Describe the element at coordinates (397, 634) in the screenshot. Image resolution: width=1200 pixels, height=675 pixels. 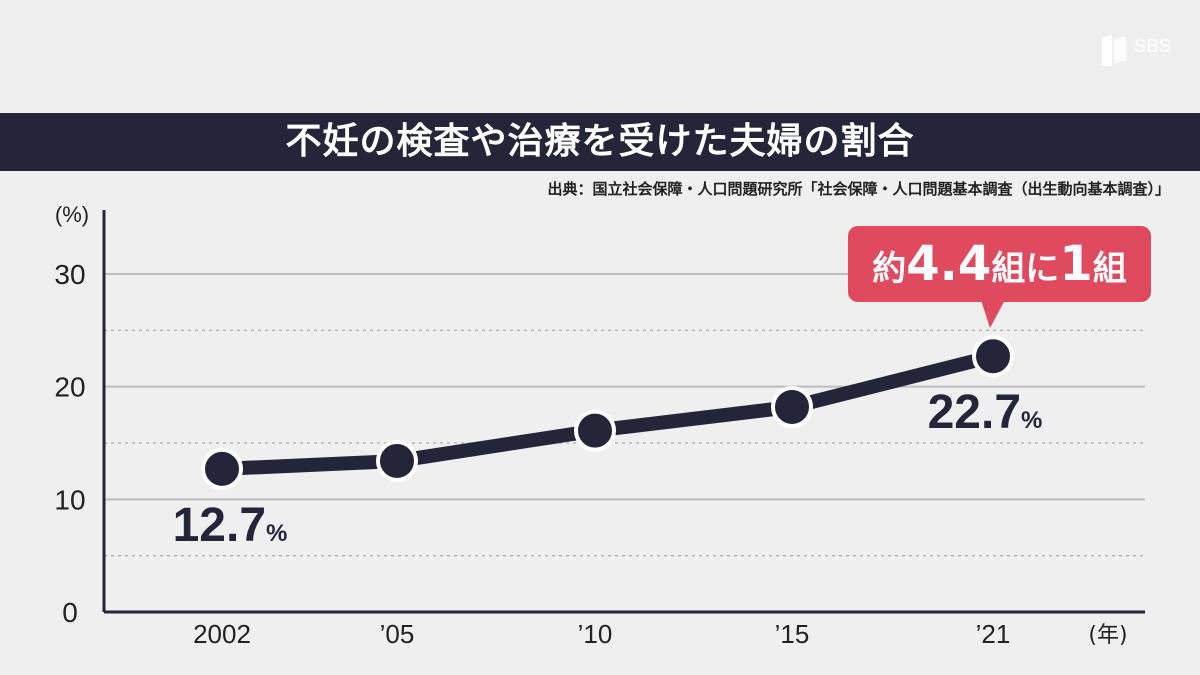
I see `x-tick-label: ’05` at that location.